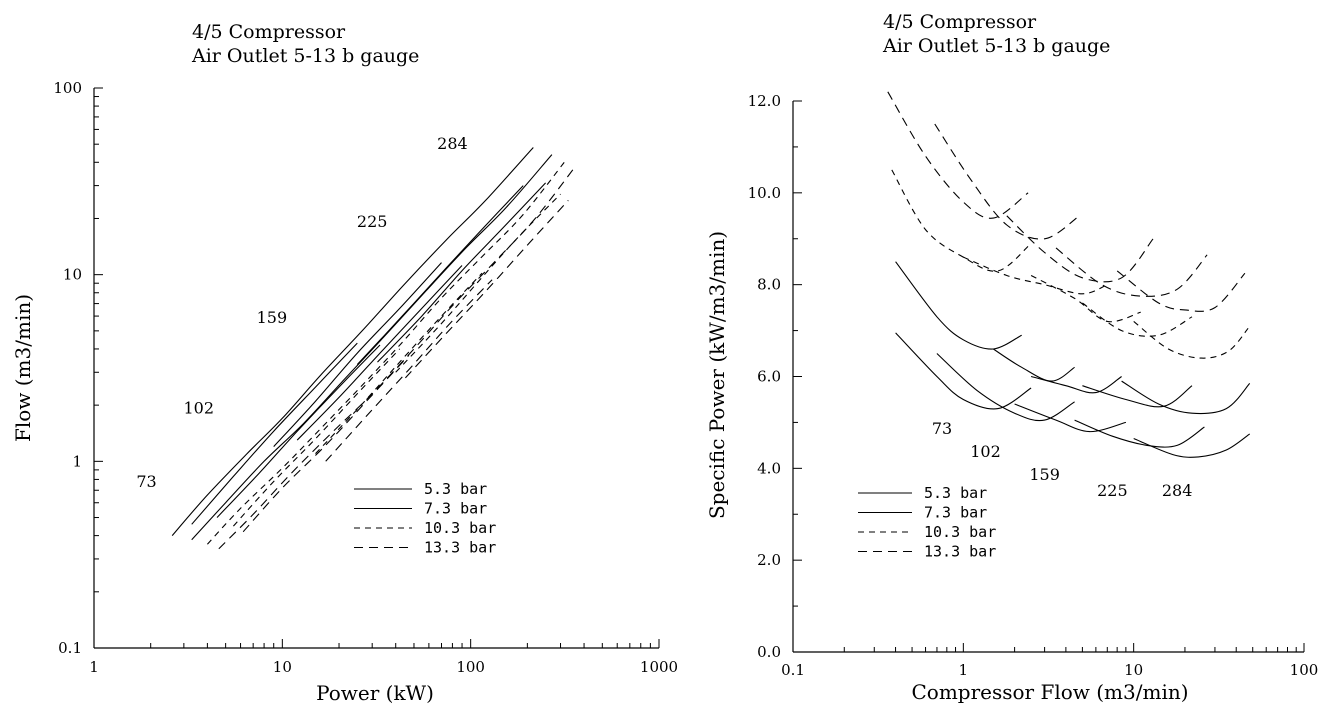 The height and width of the screenshot is (707, 1344). What do you see at coordinates (70, 648) in the screenshot?
I see `y-tick-label: 0.1` at bounding box center [70, 648].